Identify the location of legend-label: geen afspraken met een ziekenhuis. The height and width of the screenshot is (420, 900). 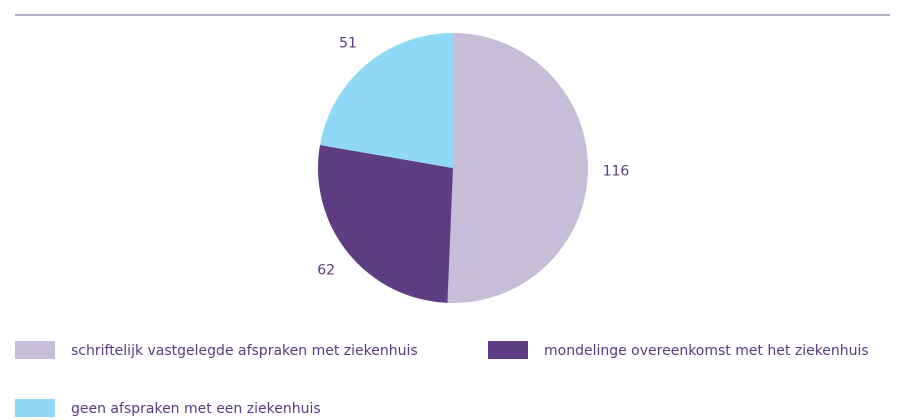
(196, 409).